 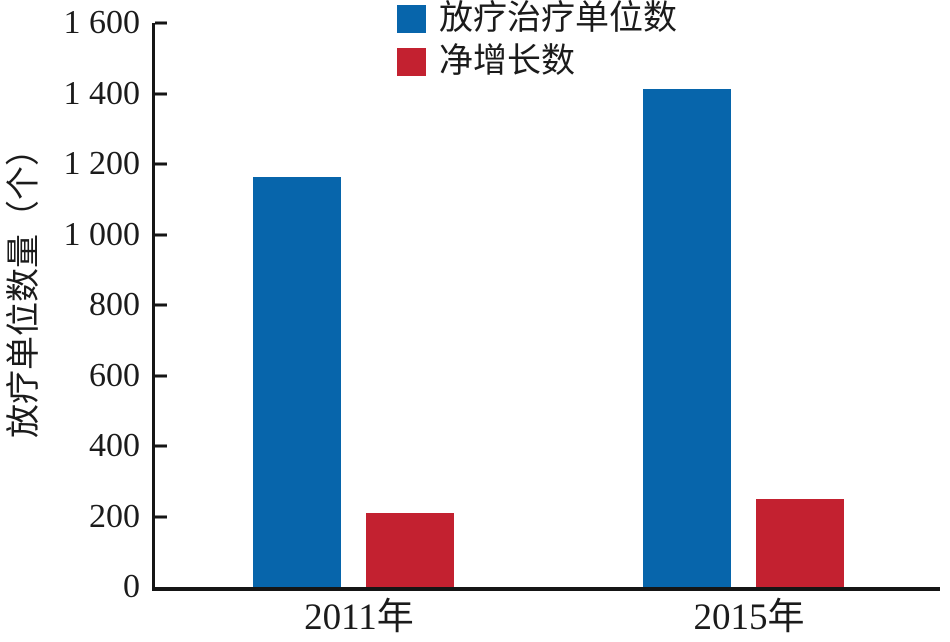 I want to click on y-tick-label: 1 200, so click(x=102, y=163).